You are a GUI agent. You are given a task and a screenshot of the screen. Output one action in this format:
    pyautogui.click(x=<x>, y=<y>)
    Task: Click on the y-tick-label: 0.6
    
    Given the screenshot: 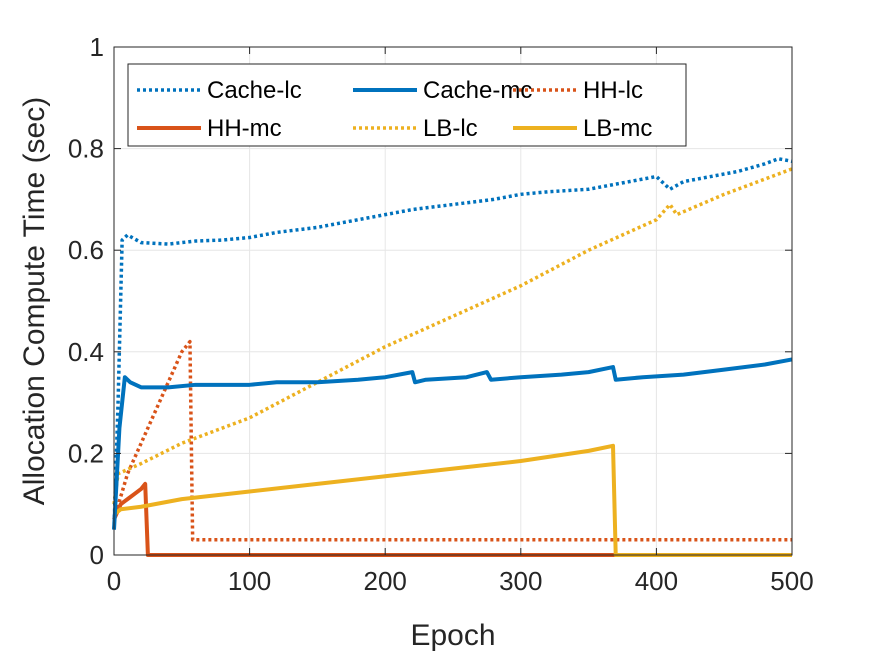 What is the action you would take?
    pyautogui.click(x=86, y=250)
    